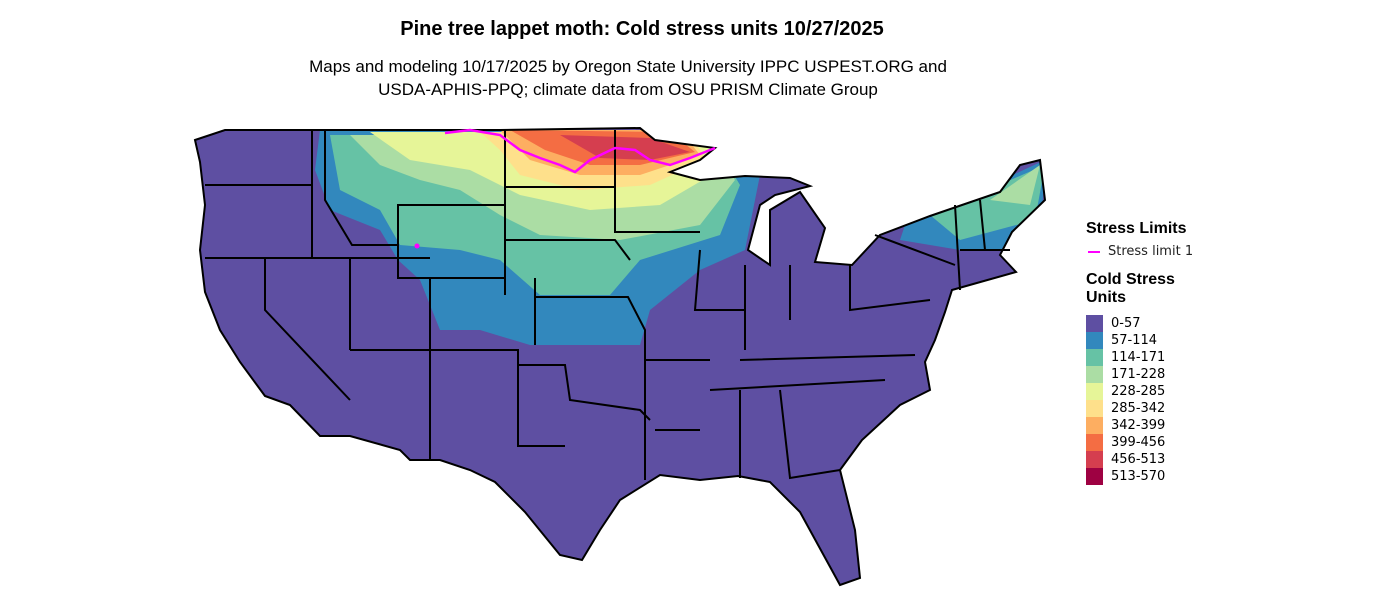 The height and width of the screenshot is (594, 1400). I want to click on legend-label: 399-456, so click(1138, 442).